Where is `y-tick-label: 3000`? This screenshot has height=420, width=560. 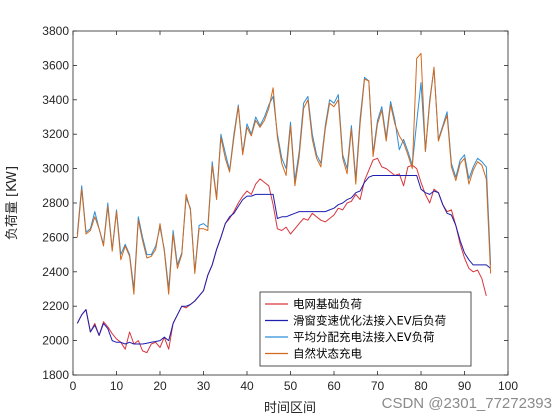 y-tick-label: 3000 is located at coordinates (55, 169).